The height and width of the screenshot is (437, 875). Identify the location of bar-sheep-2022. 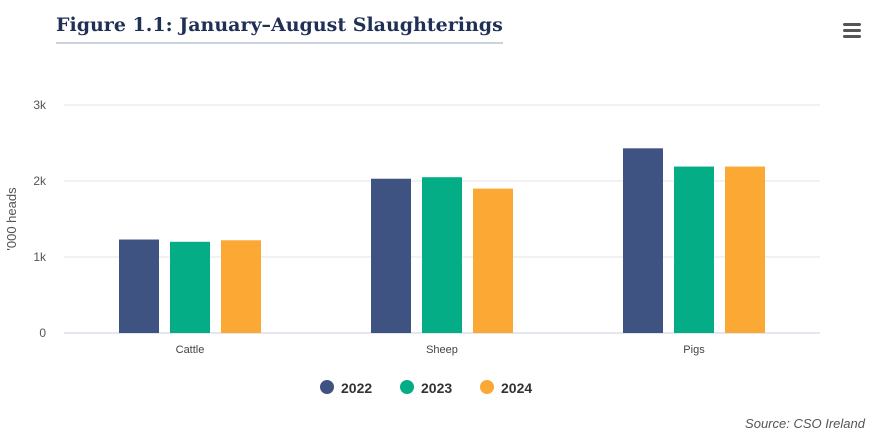
(391, 255).